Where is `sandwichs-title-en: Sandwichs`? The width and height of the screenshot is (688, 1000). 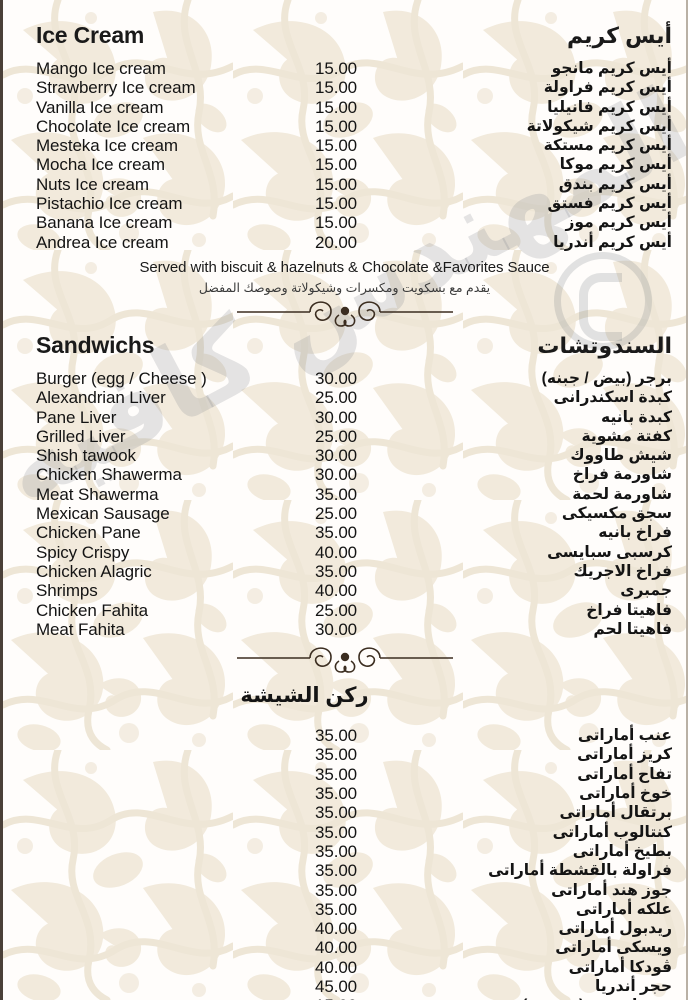 sandwichs-title-en: Sandwichs is located at coordinates (95, 344).